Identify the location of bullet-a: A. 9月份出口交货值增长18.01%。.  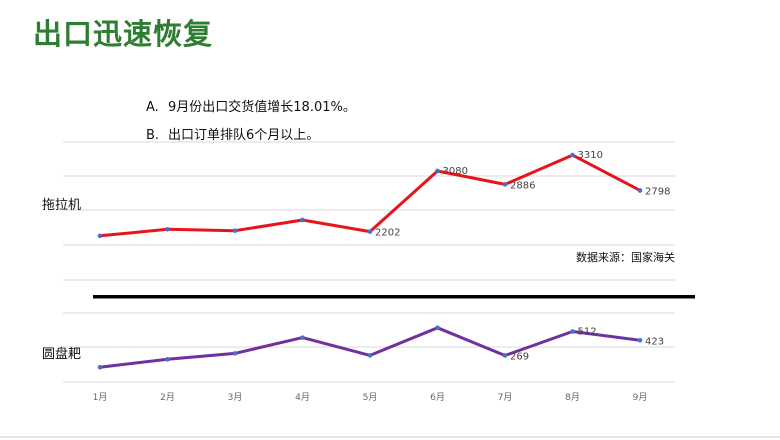
(251, 105).